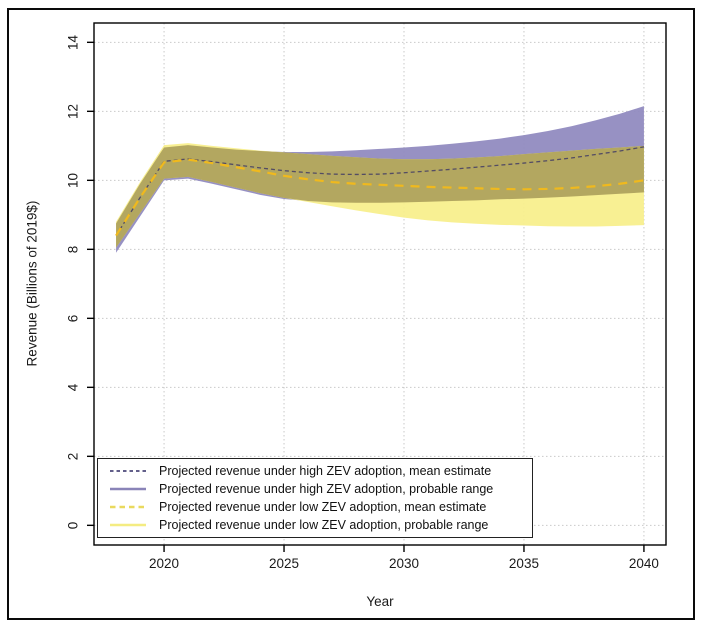 The height and width of the screenshot is (630, 704). What do you see at coordinates (73, 111) in the screenshot?
I see `y-tick-label: 12` at bounding box center [73, 111].